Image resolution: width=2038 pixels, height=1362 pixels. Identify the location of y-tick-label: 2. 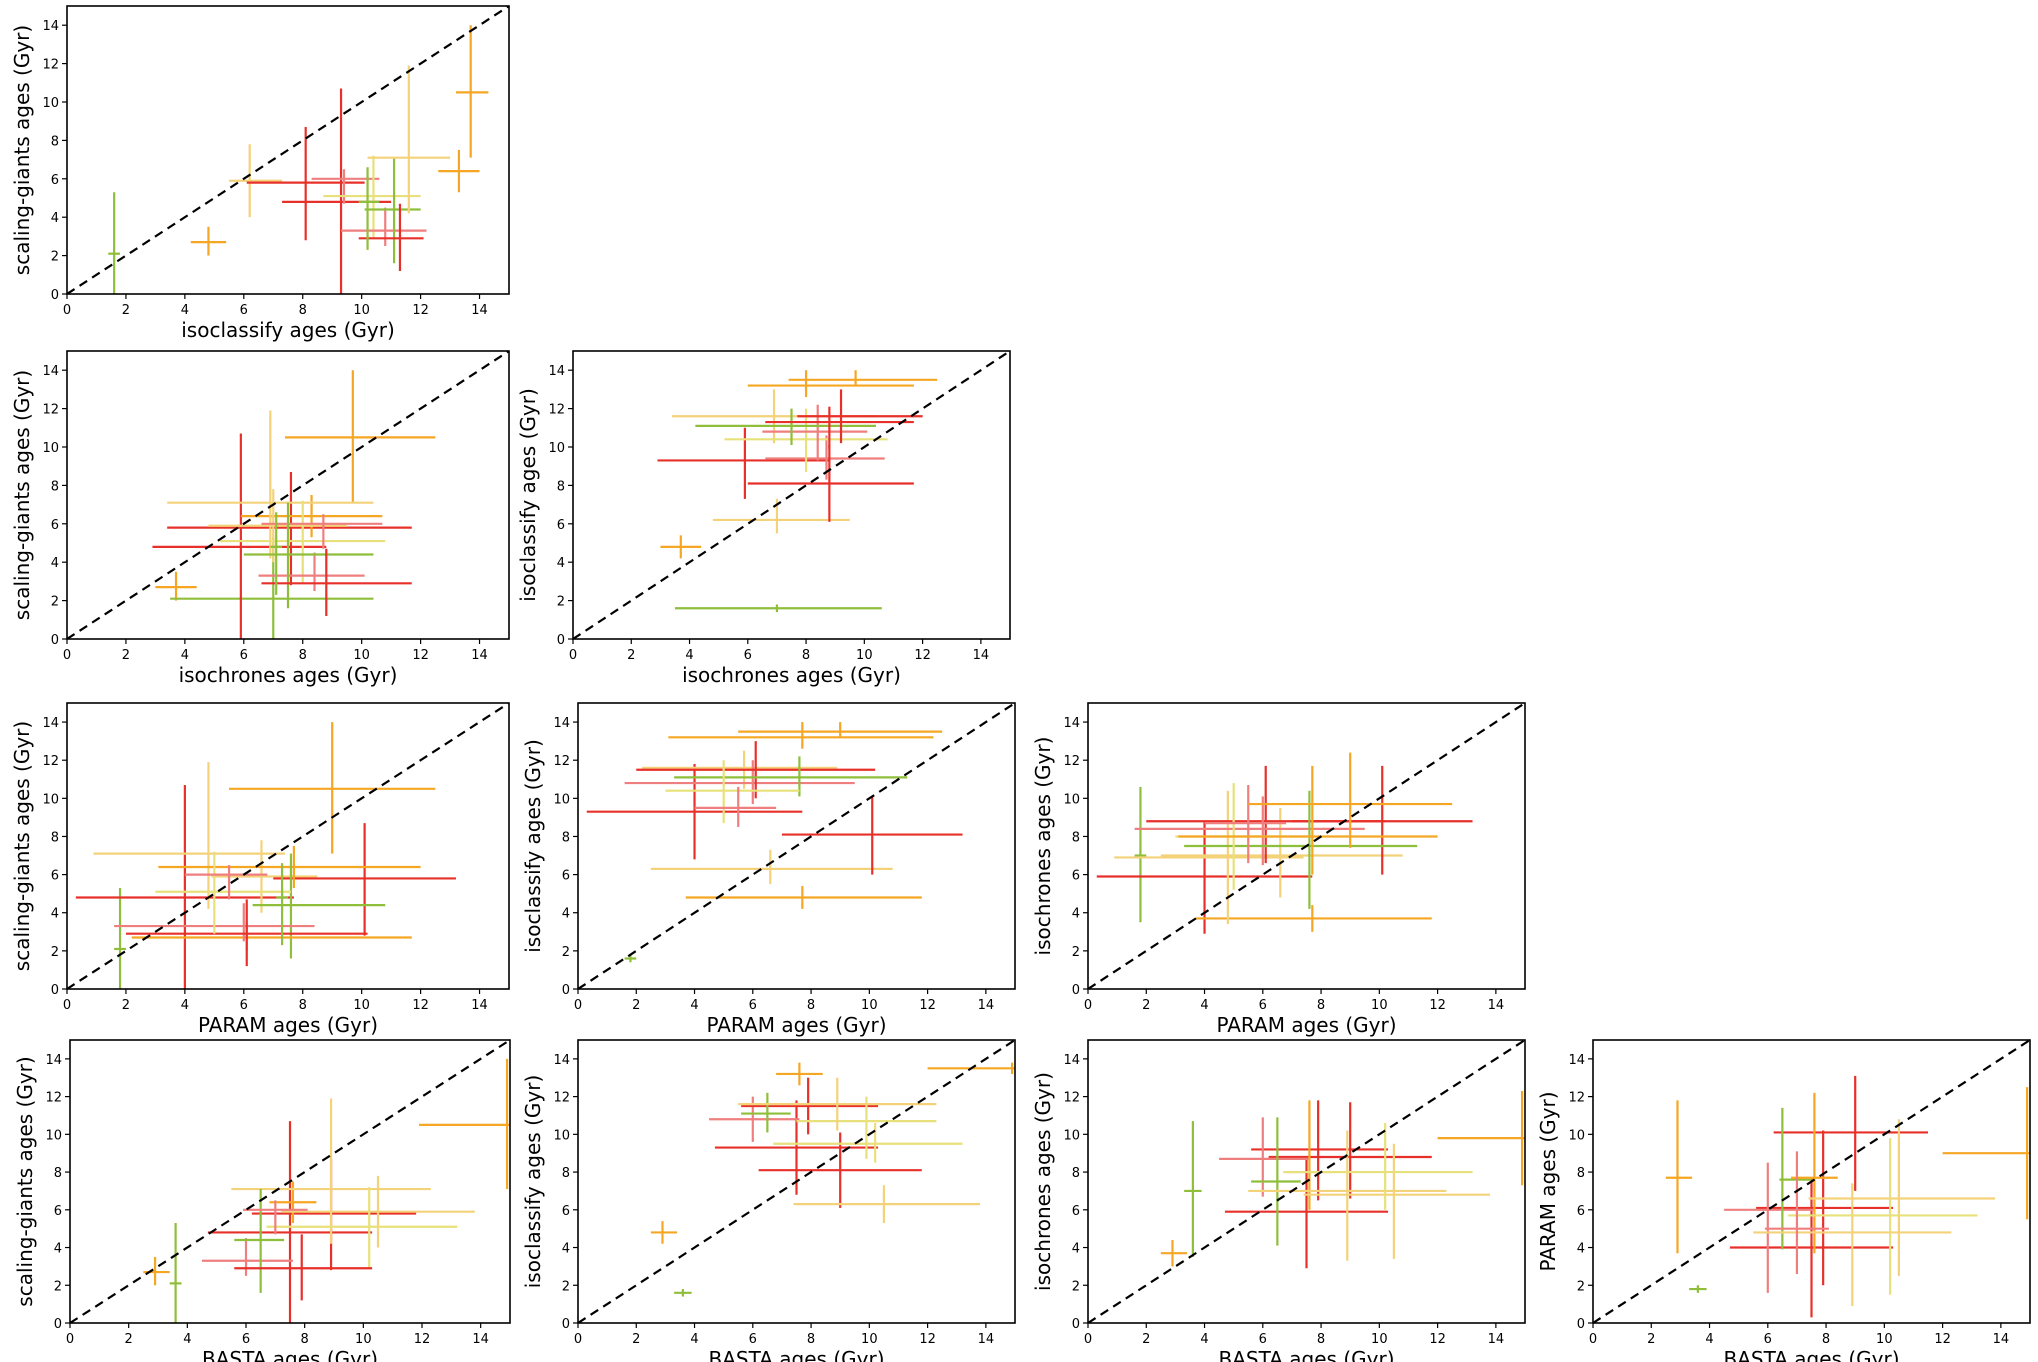
(1581, 1286).